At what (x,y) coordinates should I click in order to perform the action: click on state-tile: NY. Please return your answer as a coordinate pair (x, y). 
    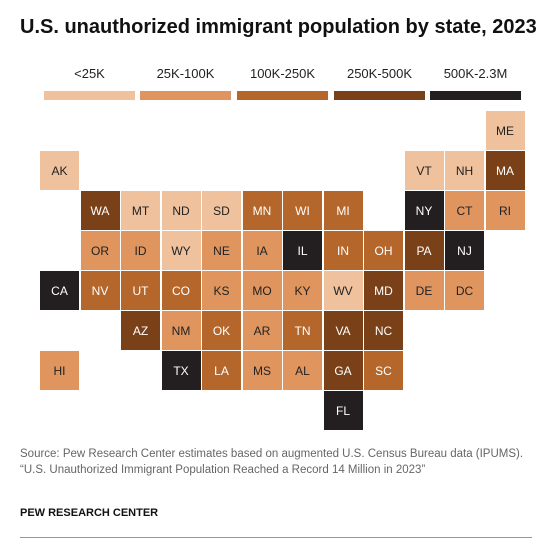
    Looking at the image, I should click on (424, 210).